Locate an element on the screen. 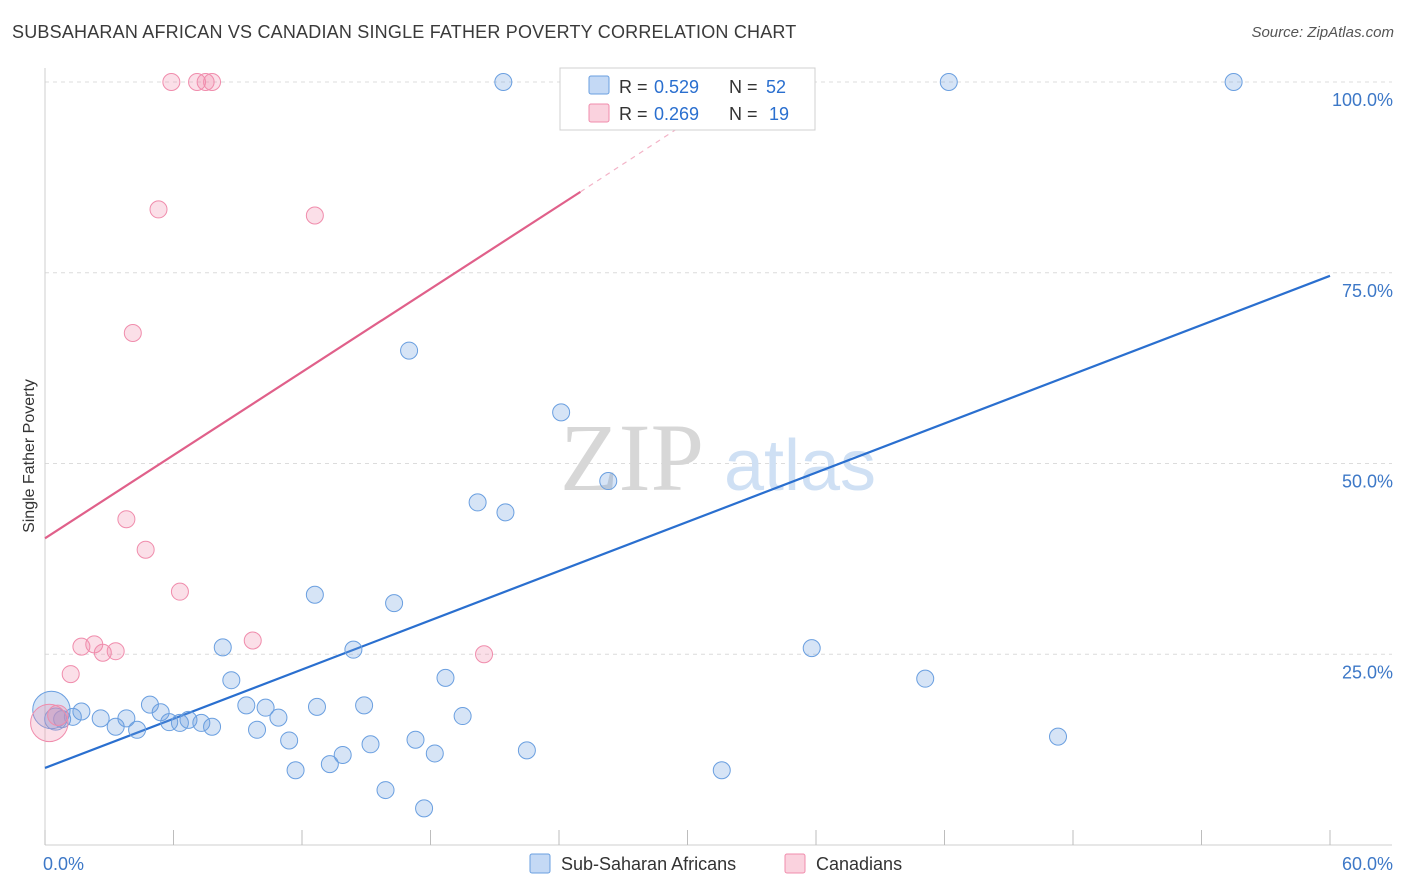 Image resolution: width=1406 pixels, height=892 pixels. bottom-legend-label-blue: Sub-Saharan Africans is located at coordinates (648, 864).